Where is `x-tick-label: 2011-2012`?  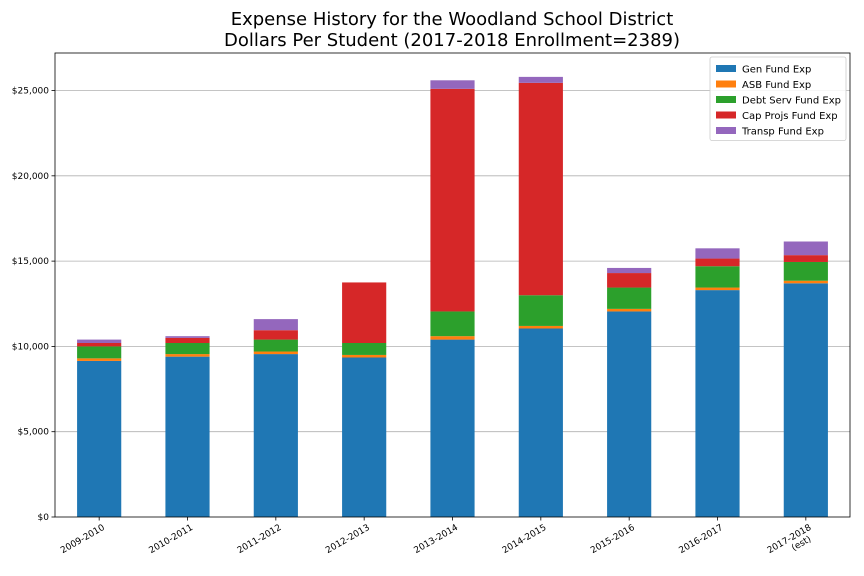
x-tick-label: 2011-2012 is located at coordinates (259, 539).